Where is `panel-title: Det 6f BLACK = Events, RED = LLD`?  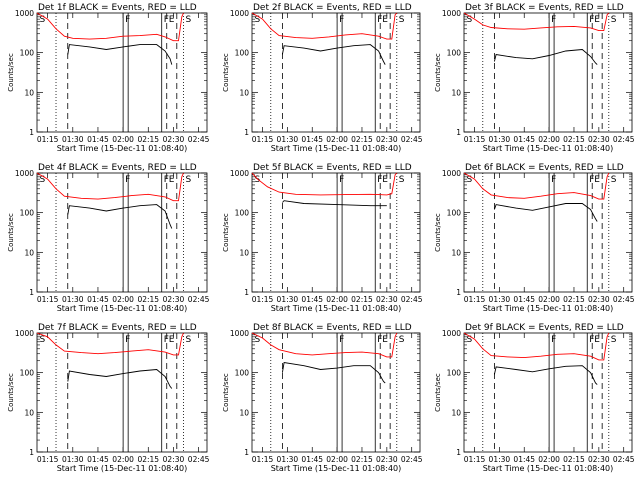
panel-title: Det 6f BLACK = Events, RED = LLD is located at coordinates (544, 168).